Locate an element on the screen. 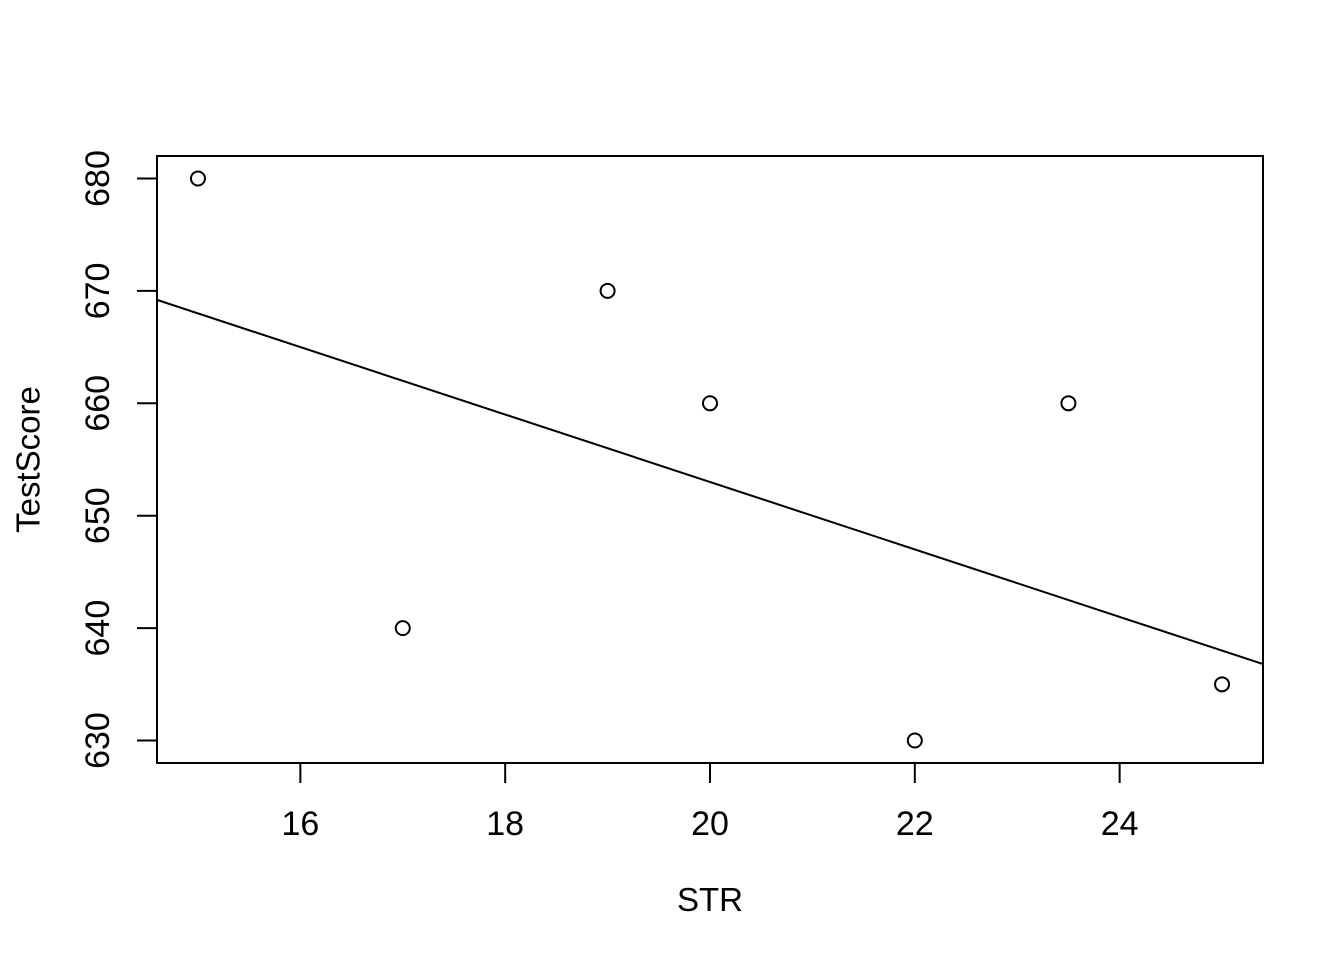  y-tick-label: 640 is located at coordinates (98, 628).